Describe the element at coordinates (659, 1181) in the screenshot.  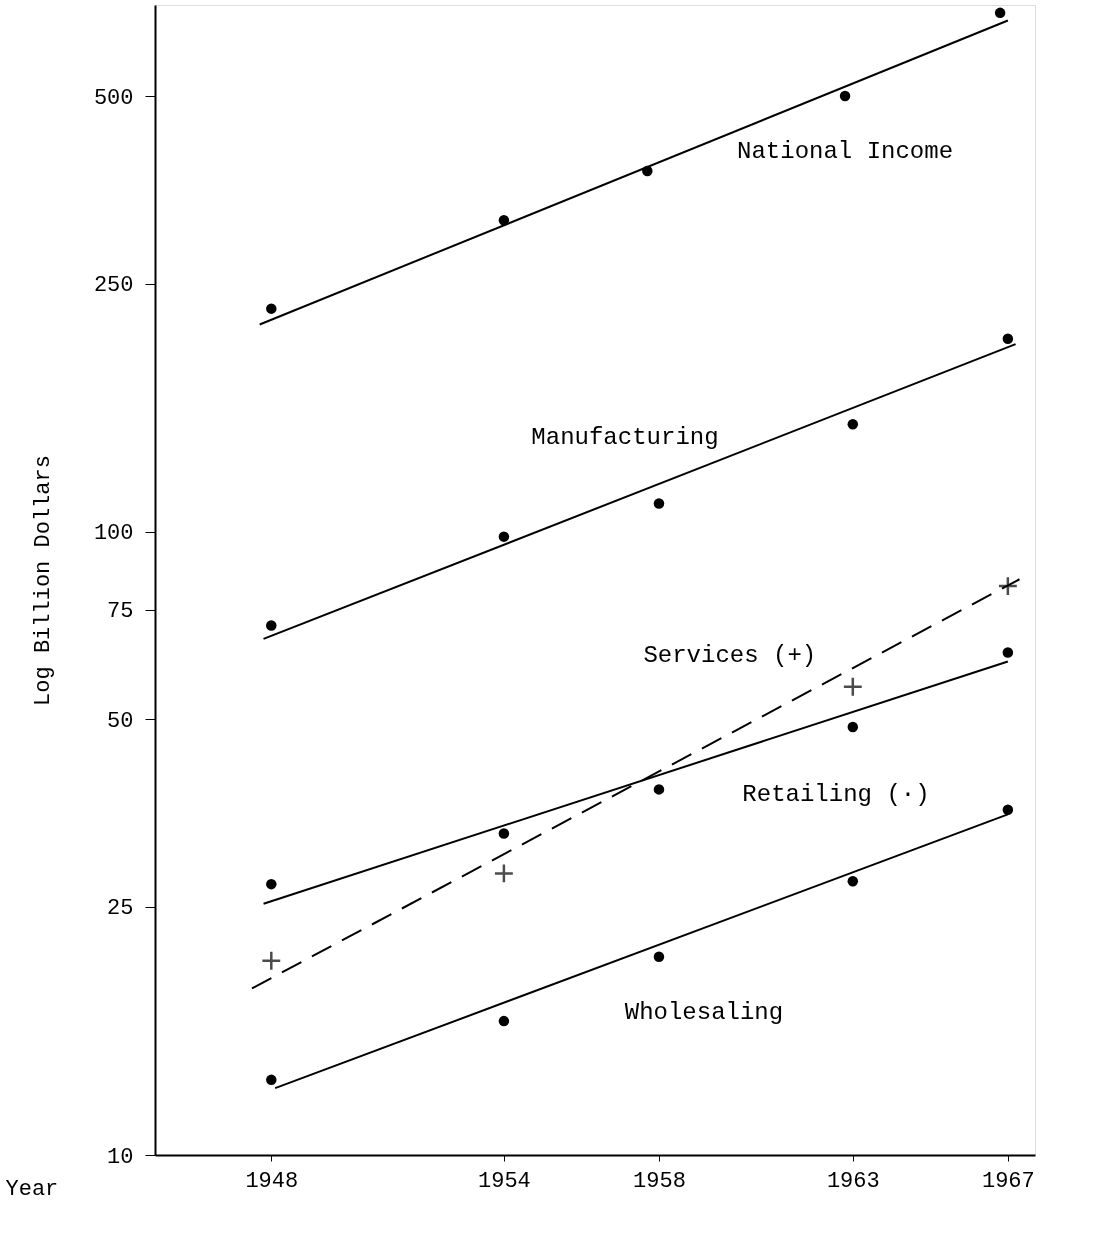
I see `x-tick-label: 1958` at that location.